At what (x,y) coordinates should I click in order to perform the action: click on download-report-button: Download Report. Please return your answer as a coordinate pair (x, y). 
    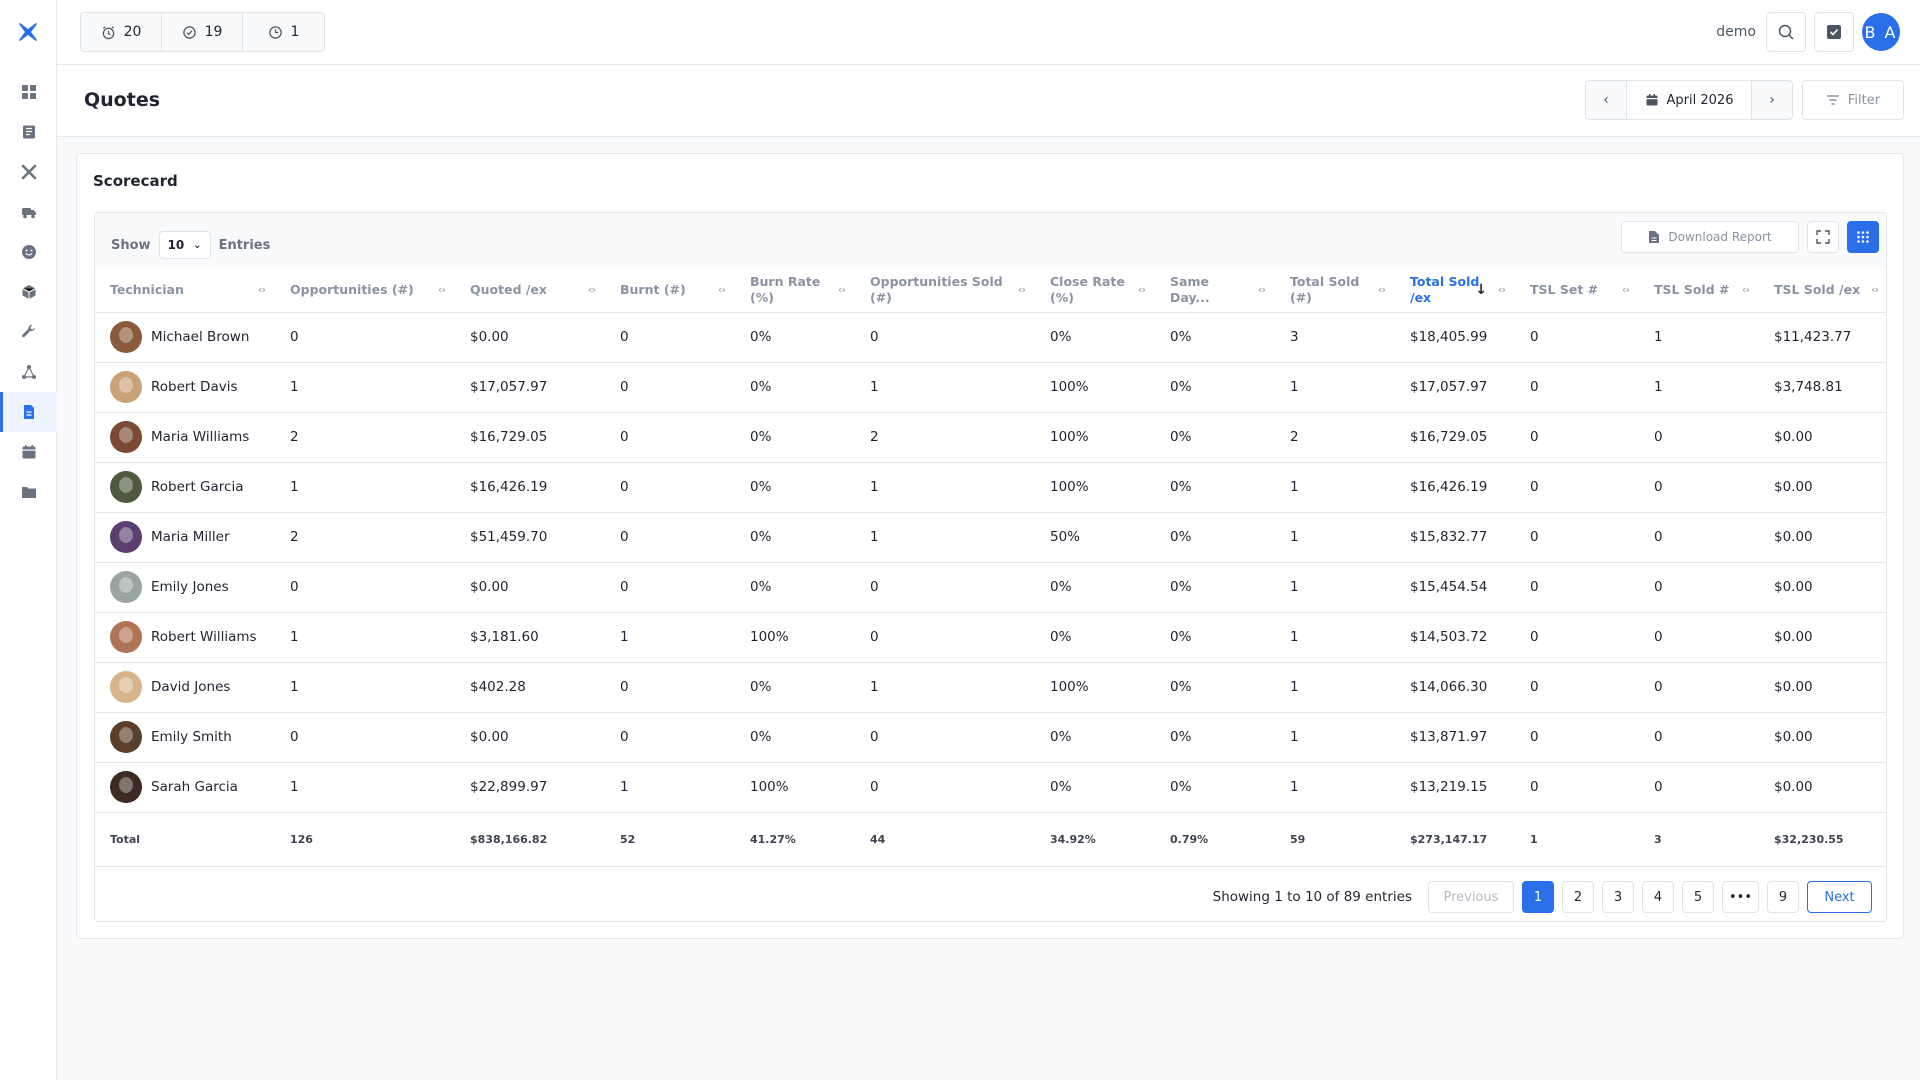
    Looking at the image, I should click on (1710, 237).